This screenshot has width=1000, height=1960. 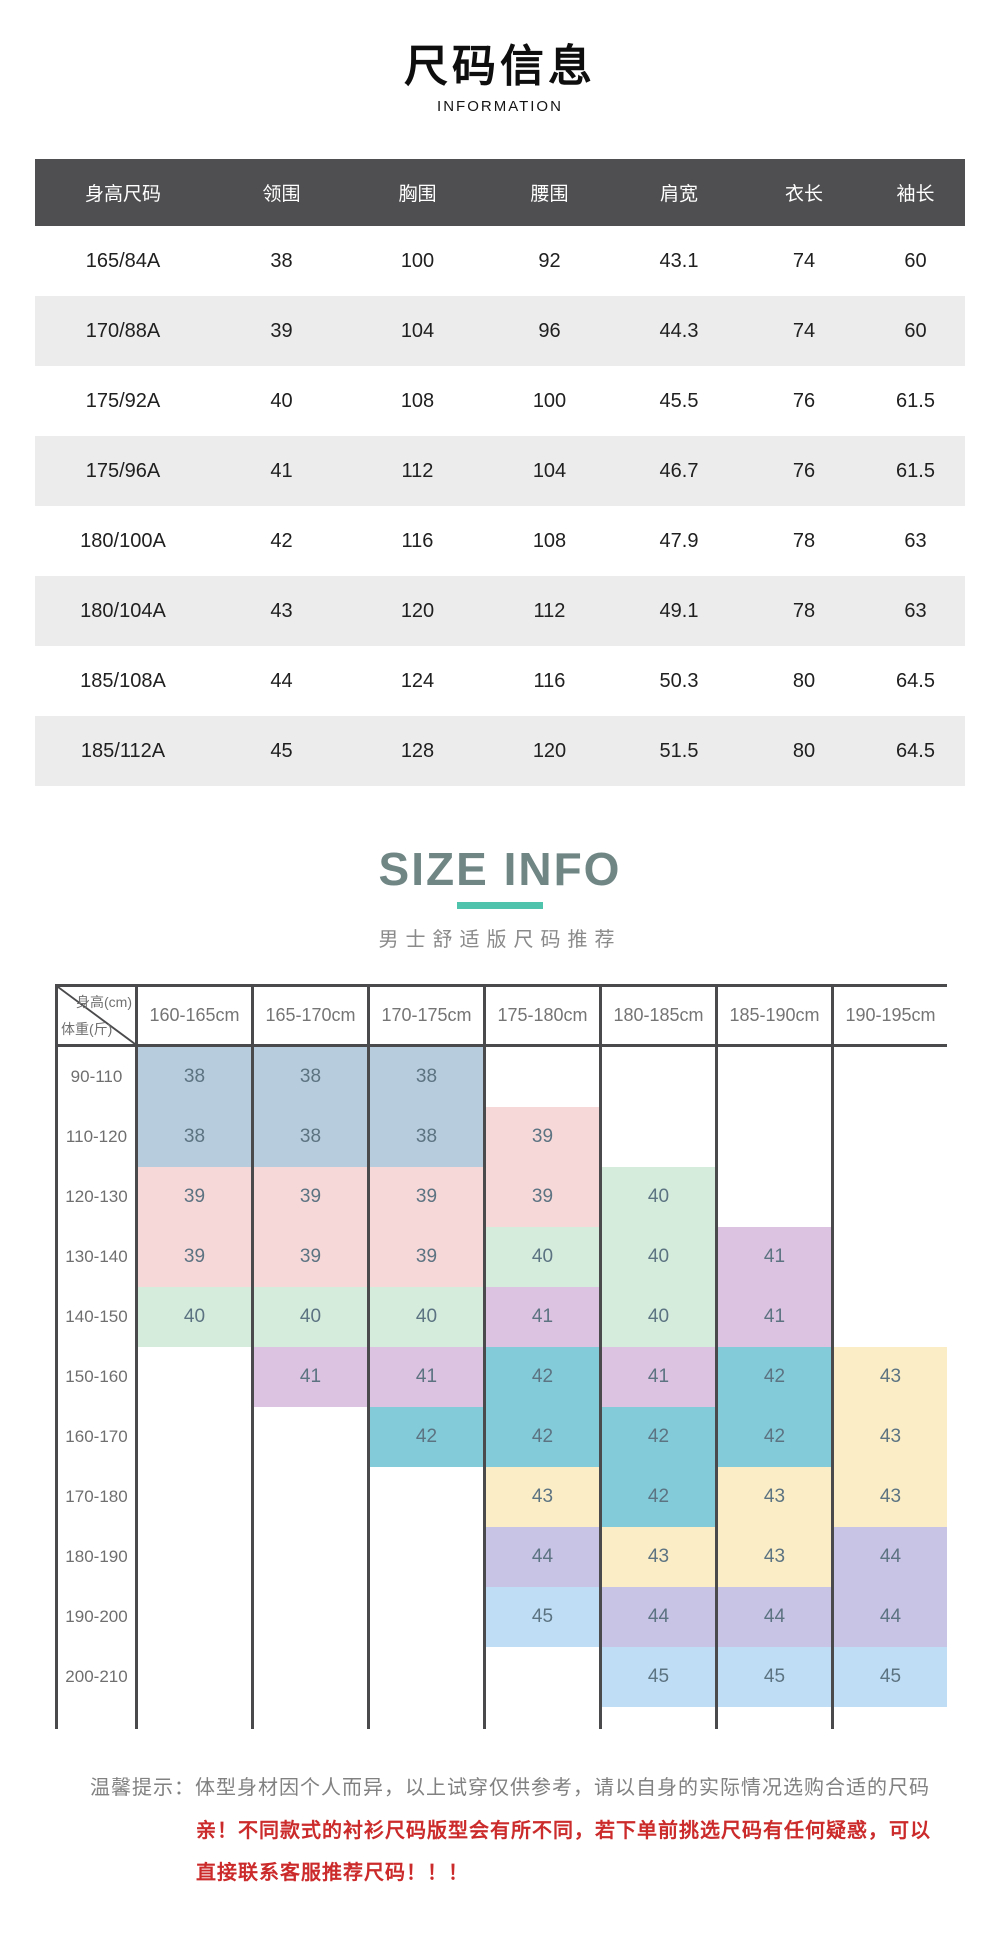 I want to click on matrix-row-label: 200-210, so click(x=95, y=1677).